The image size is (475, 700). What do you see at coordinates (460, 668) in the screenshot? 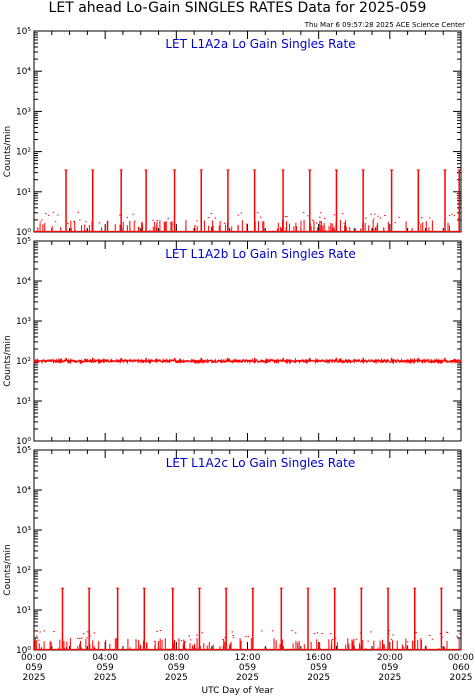
I see `x-tick-label: 060` at bounding box center [460, 668].